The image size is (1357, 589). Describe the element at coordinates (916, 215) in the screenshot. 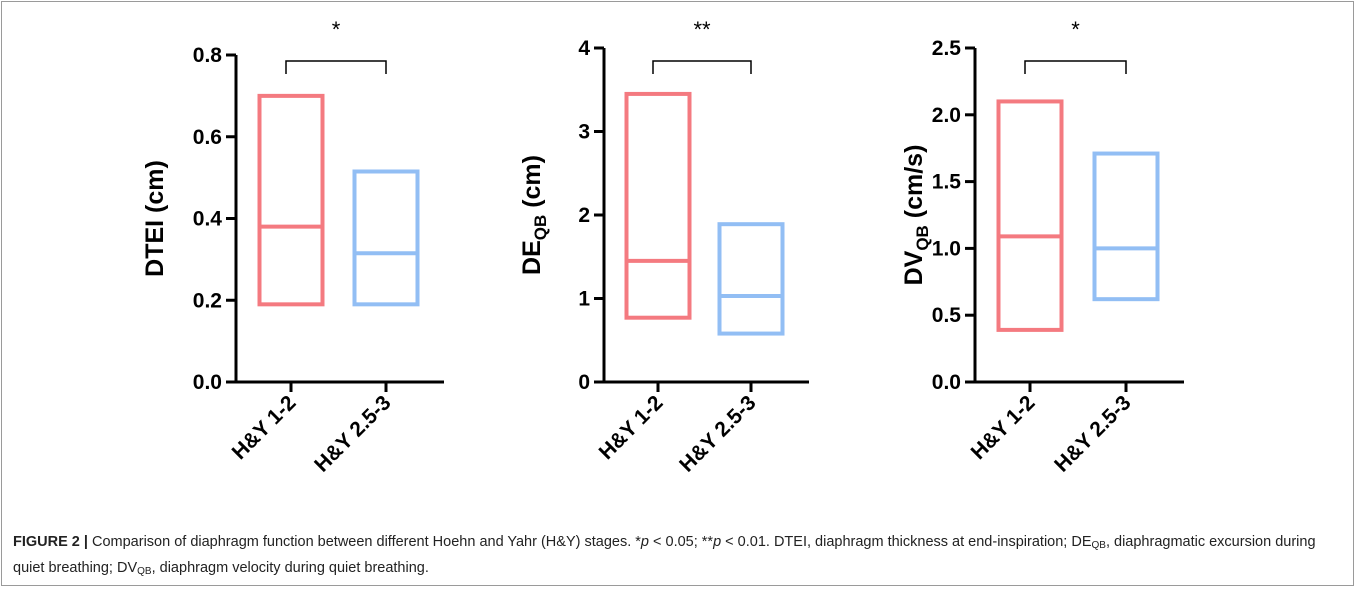

I see `y-axis-label: DVQB (cm/s)` at that location.